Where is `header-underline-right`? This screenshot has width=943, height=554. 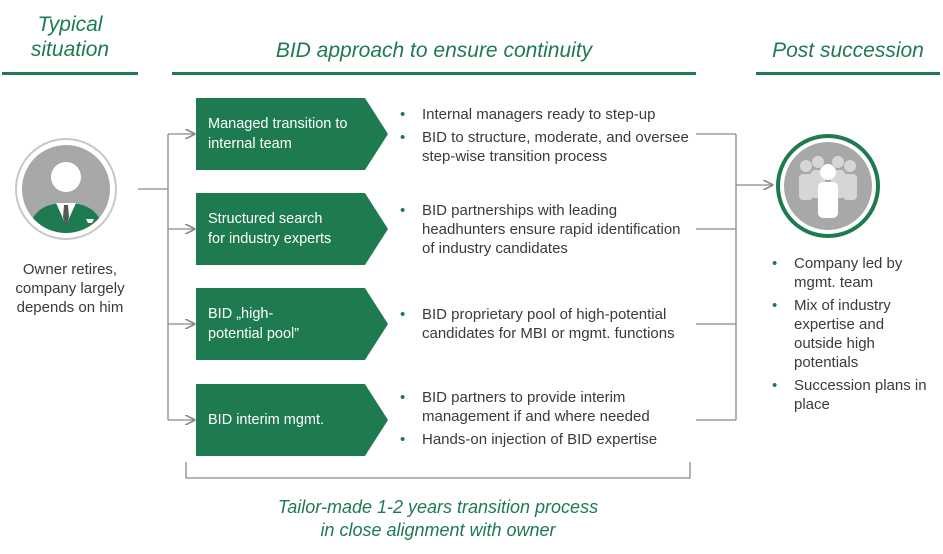 header-underline-right is located at coordinates (848, 73).